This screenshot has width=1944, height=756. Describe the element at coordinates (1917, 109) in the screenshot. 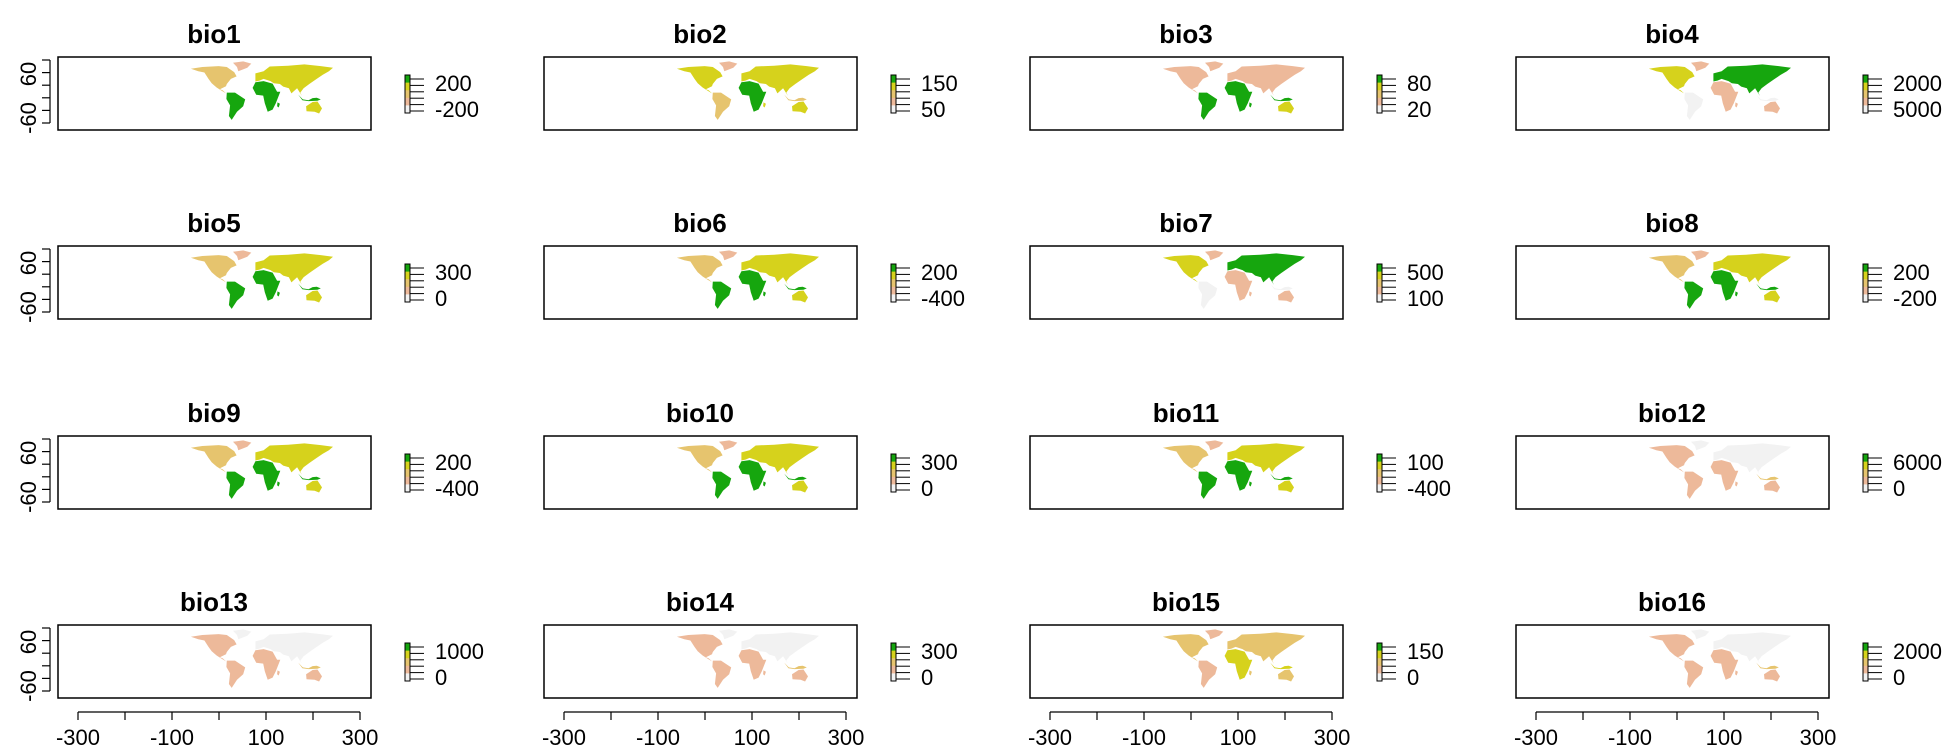

I see `legend-label-low: 5000` at that location.